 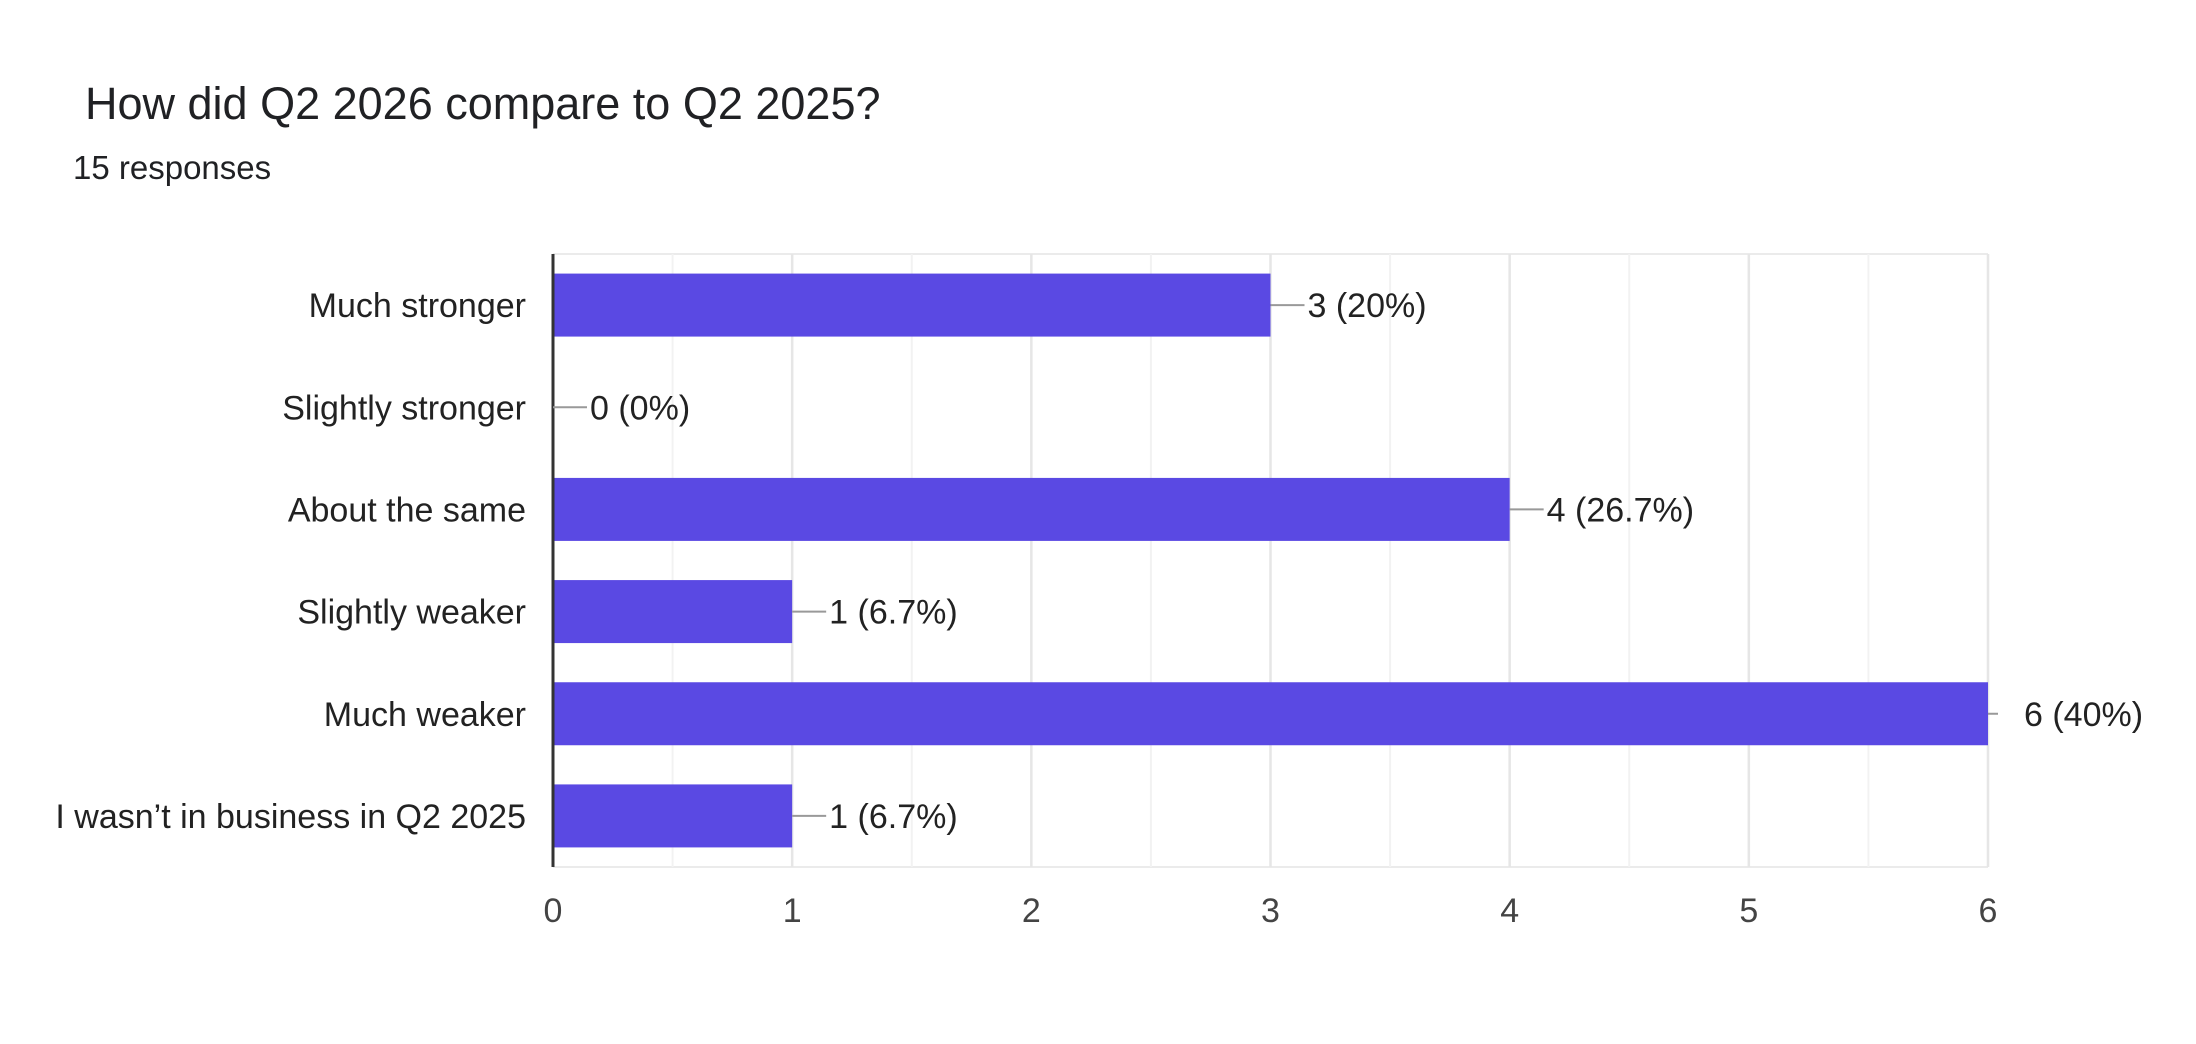 What do you see at coordinates (407, 510) in the screenshot?
I see `category-label: About the same` at bounding box center [407, 510].